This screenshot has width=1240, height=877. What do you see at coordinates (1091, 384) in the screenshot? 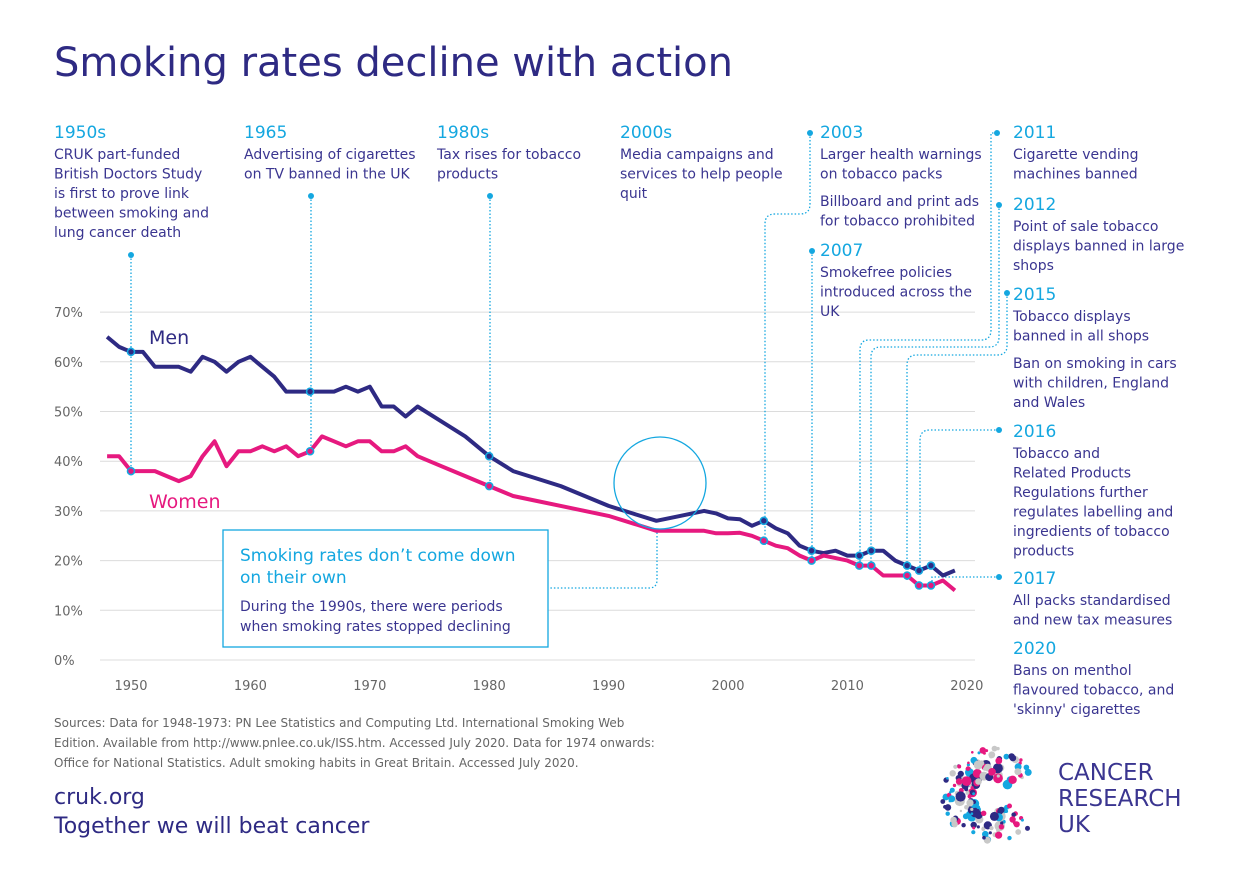
I see `annotation-text: with children, England` at bounding box center [1091, 384].